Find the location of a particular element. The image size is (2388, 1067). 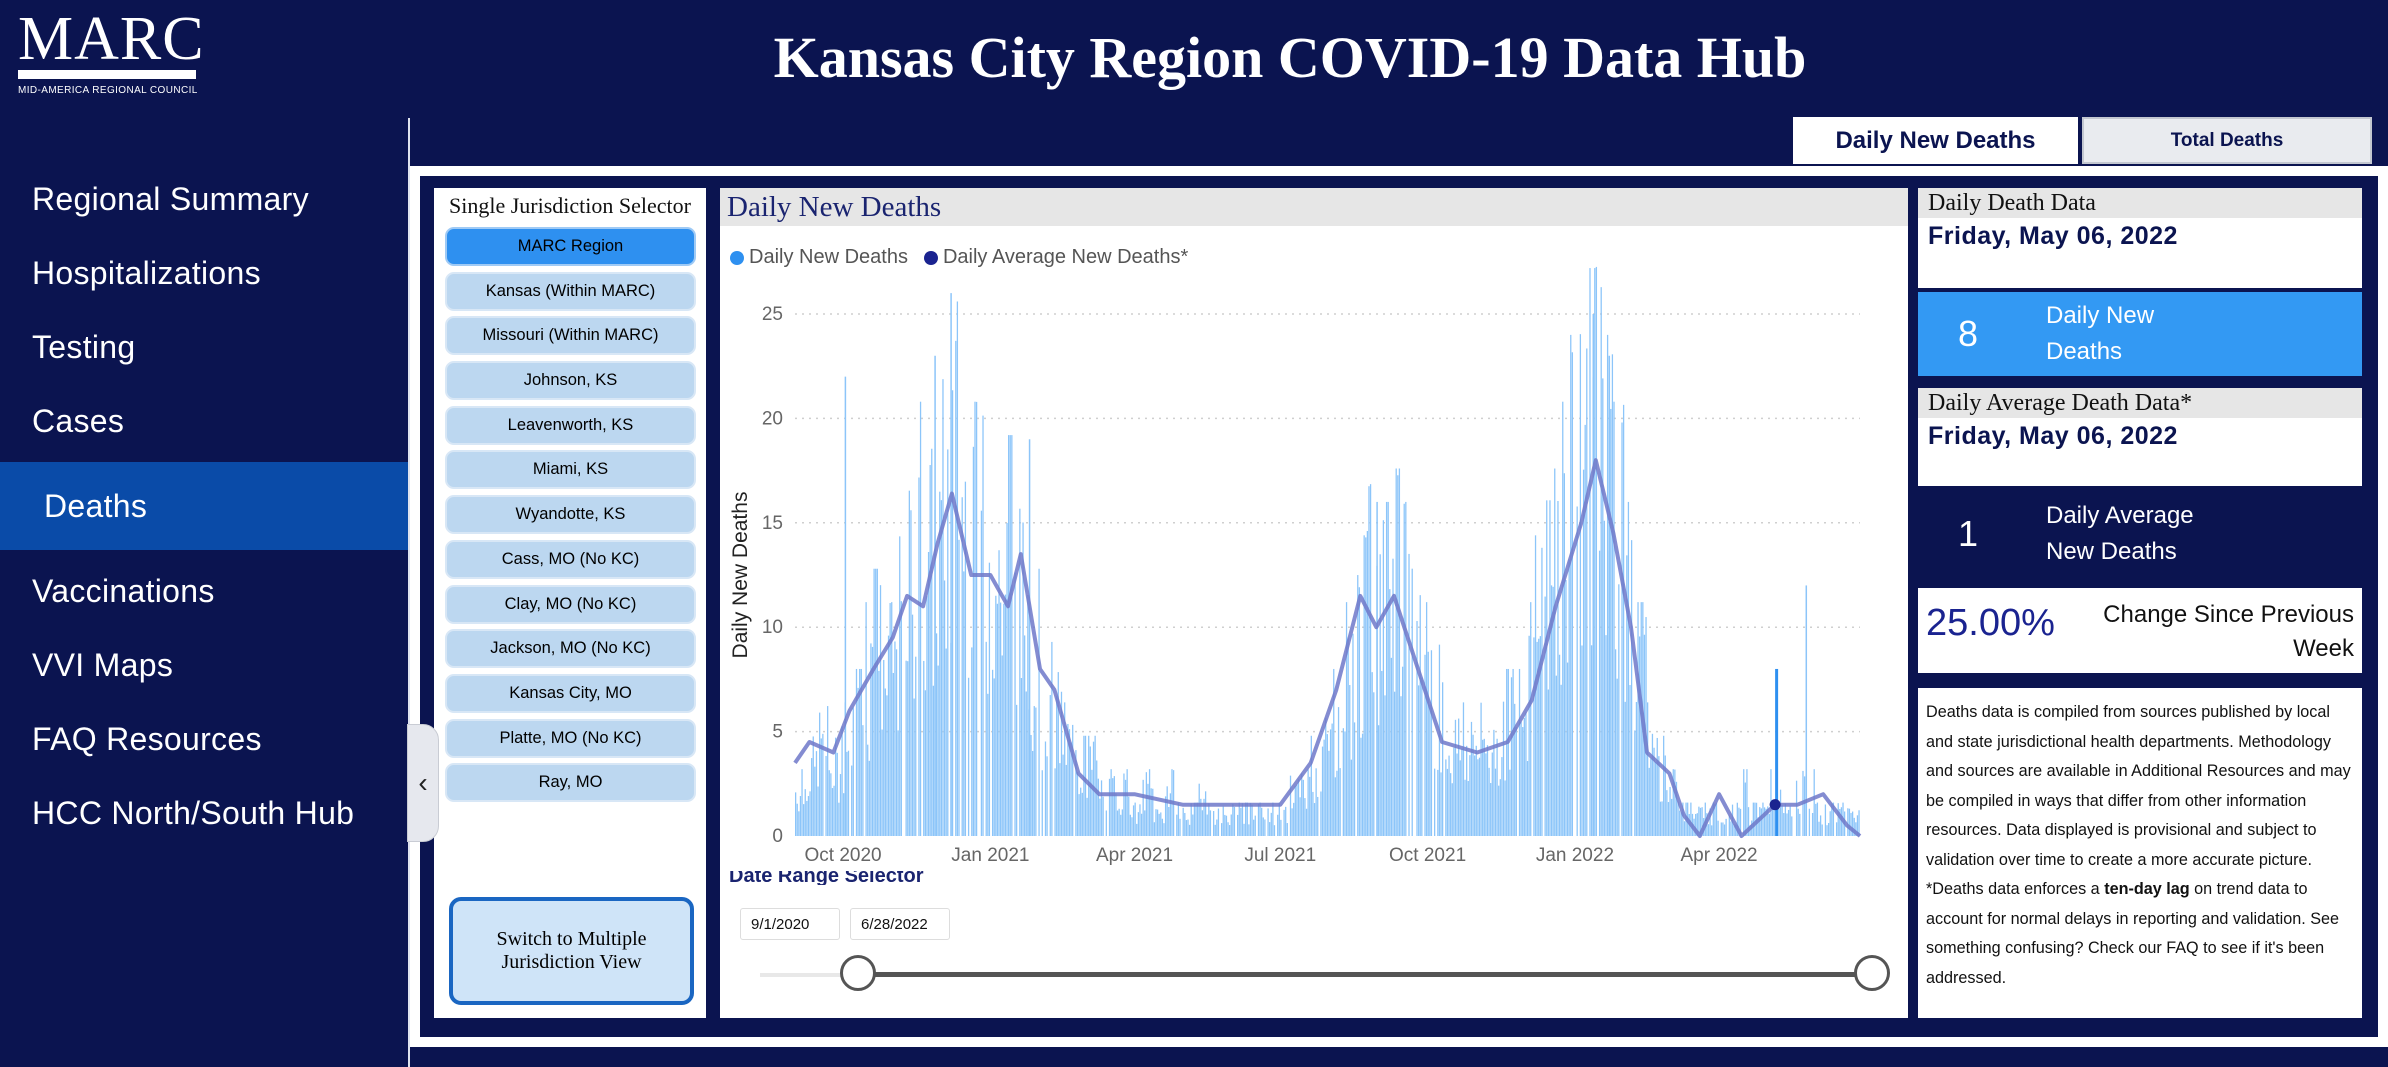

sidebar-item-faq-resources: FAQ Resources is located at coordinates (147, 738).